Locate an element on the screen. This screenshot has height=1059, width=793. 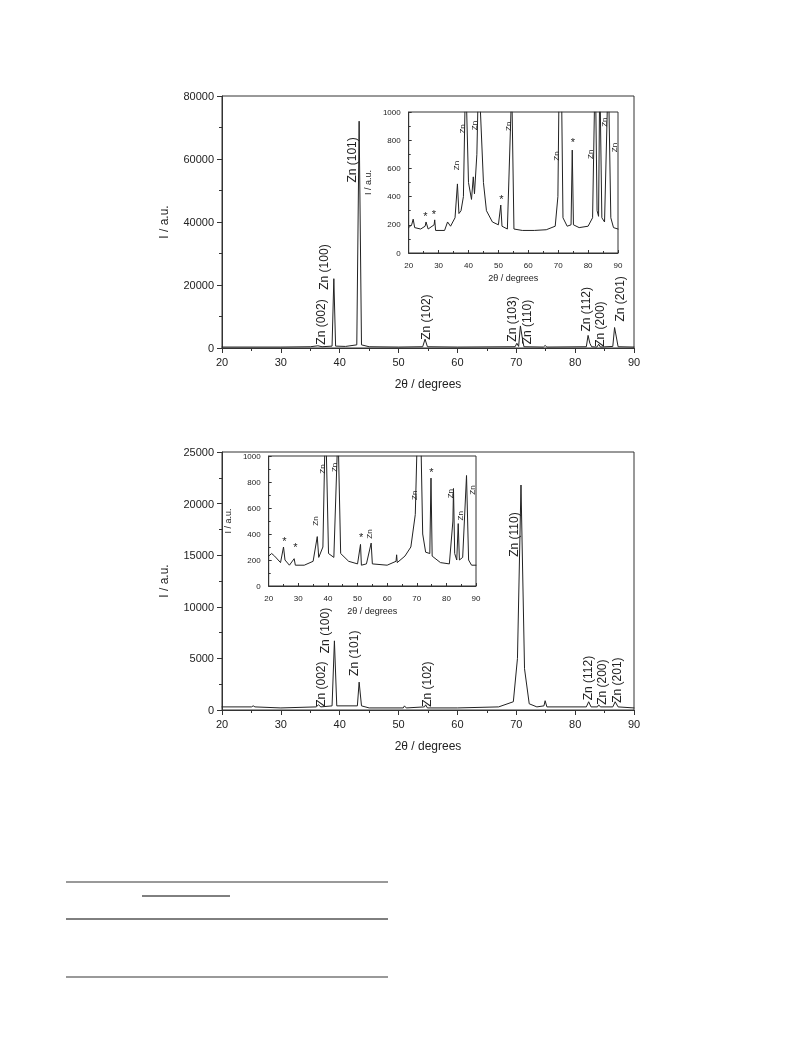
annotation: Zn (112) is located at coordinates (588, 678).